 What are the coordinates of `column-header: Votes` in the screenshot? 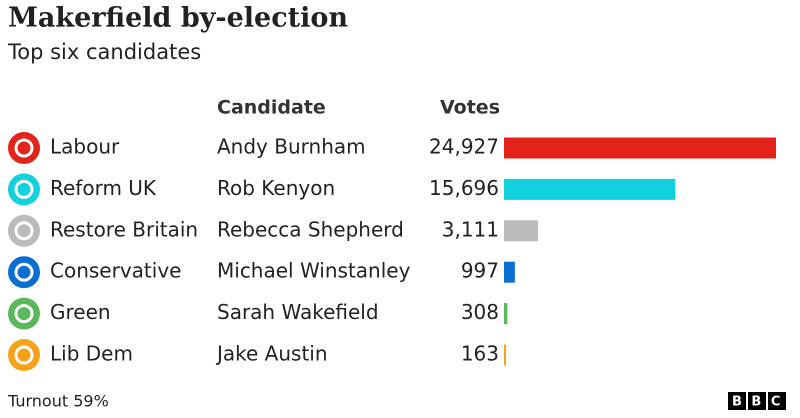 It's located at (470, 108).